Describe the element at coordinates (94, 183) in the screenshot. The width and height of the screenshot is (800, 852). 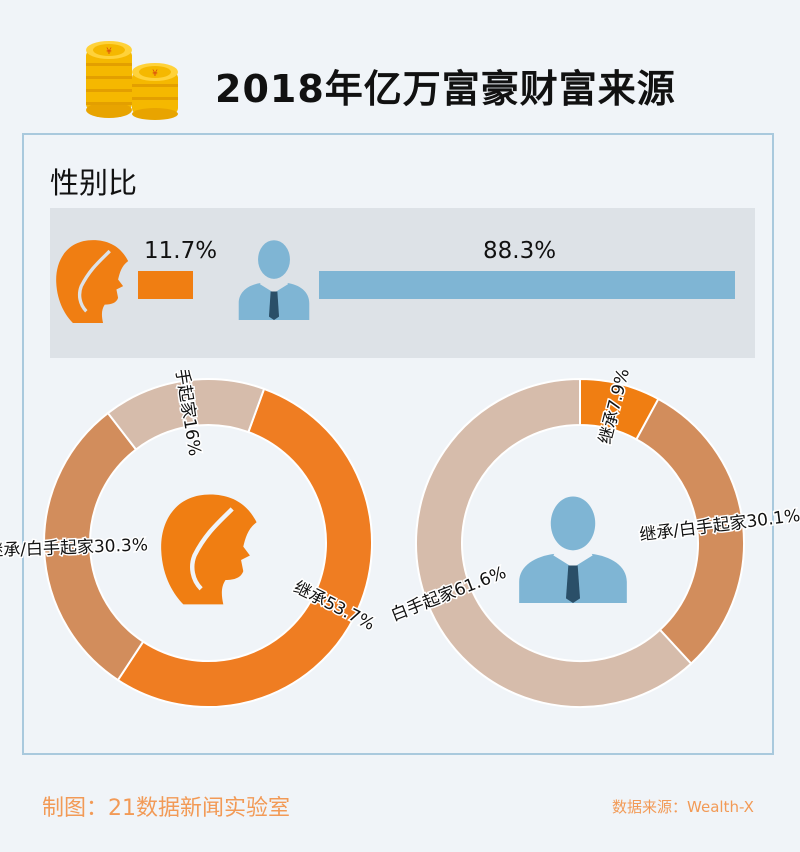
I see `section-title: 性别比` at that location.